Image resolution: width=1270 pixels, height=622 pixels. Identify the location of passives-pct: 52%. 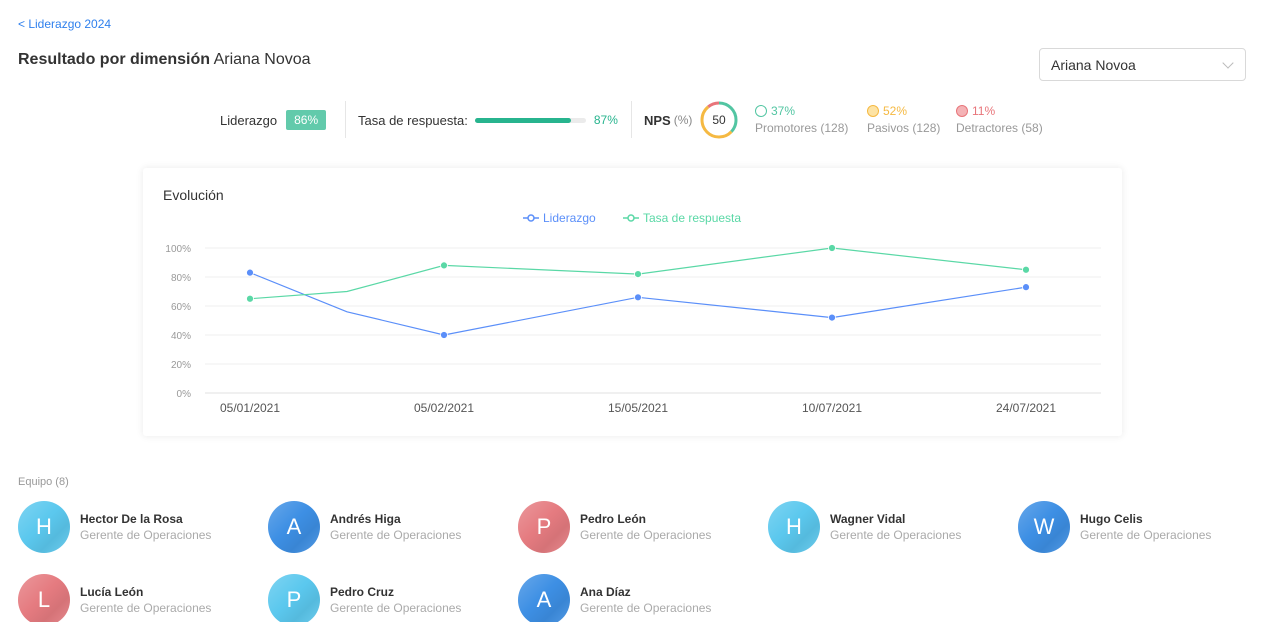
(895, 111).